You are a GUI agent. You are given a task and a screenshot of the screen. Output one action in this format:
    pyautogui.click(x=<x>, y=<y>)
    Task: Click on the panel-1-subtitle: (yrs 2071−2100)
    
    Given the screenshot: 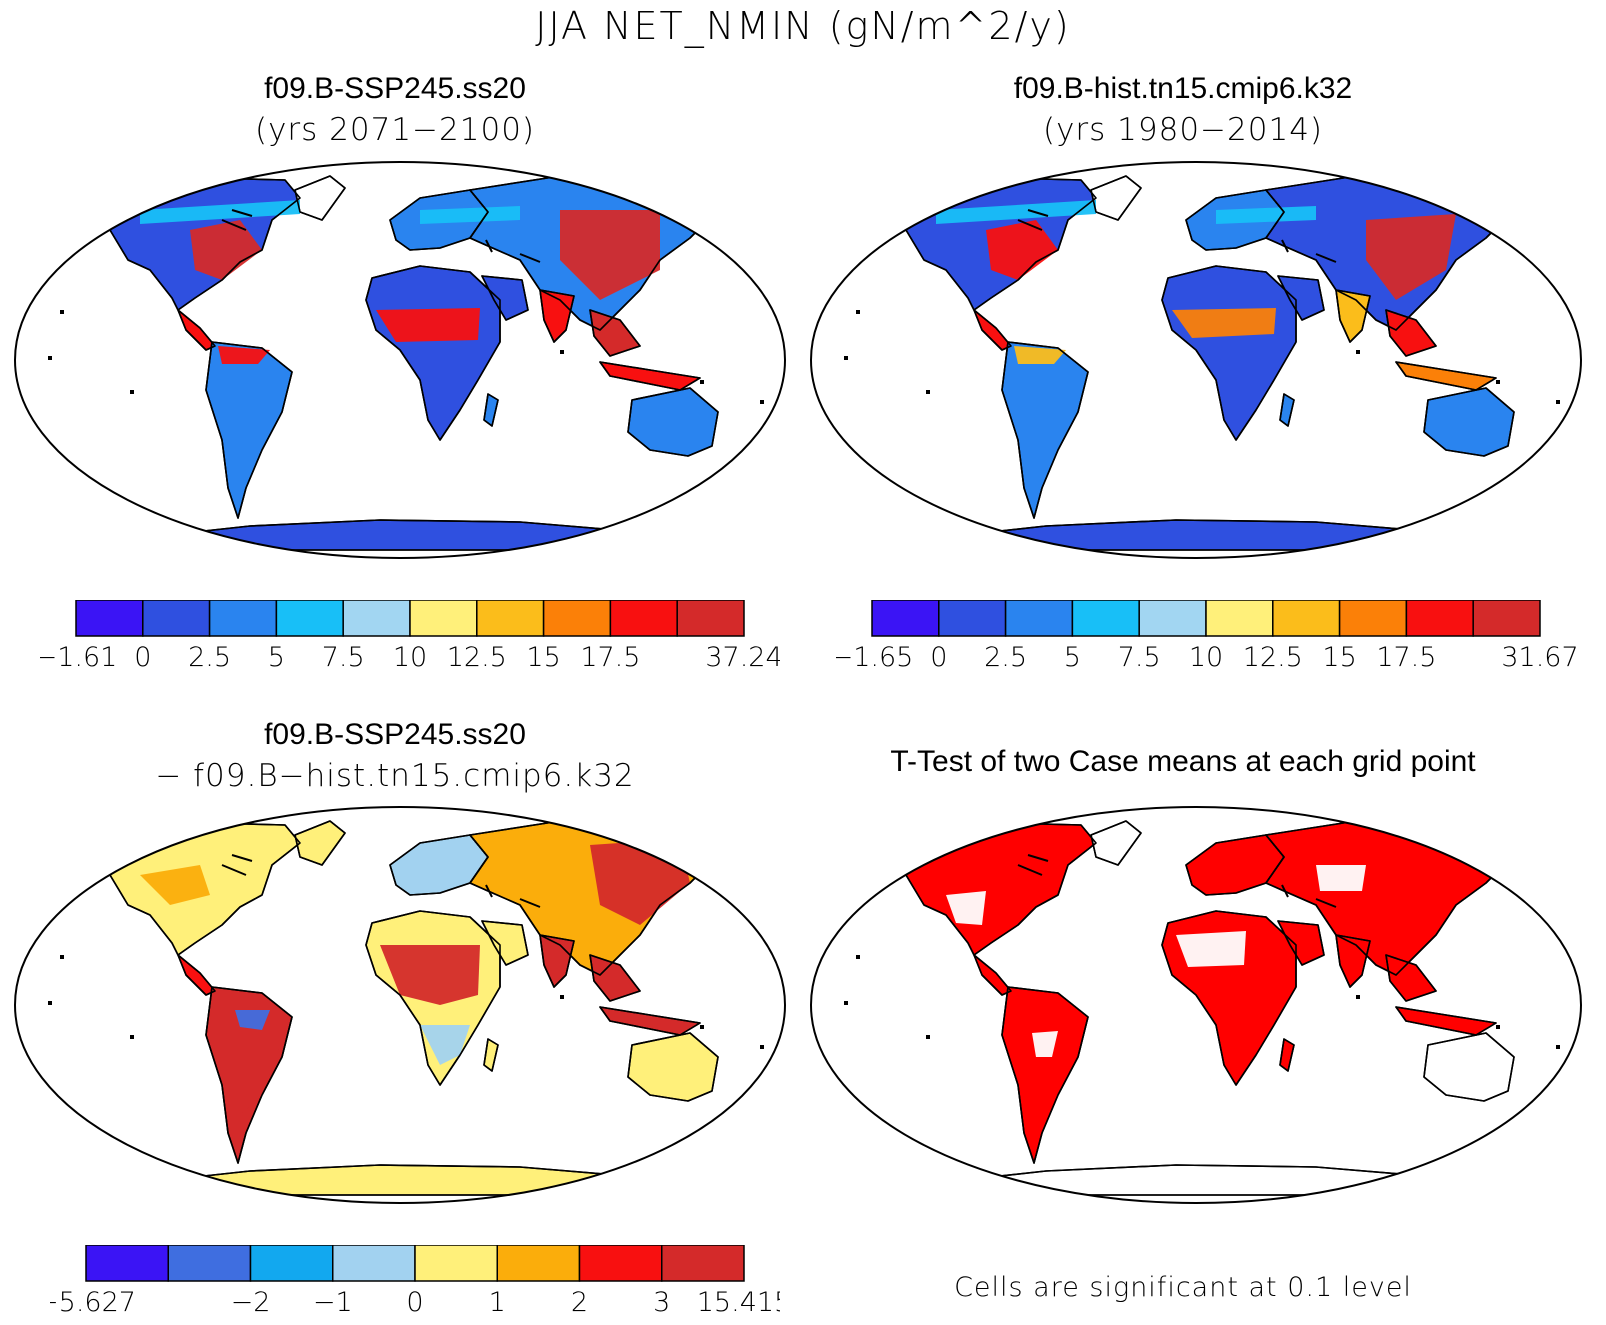 What is the action you would take?
    pyautogui.click(x=395, y=130)
    